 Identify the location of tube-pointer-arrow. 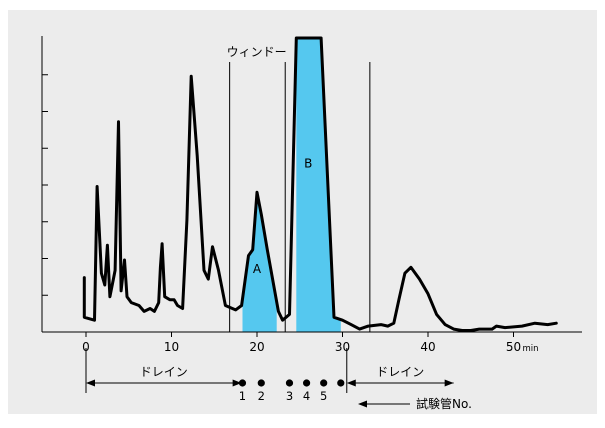
(362, 404).